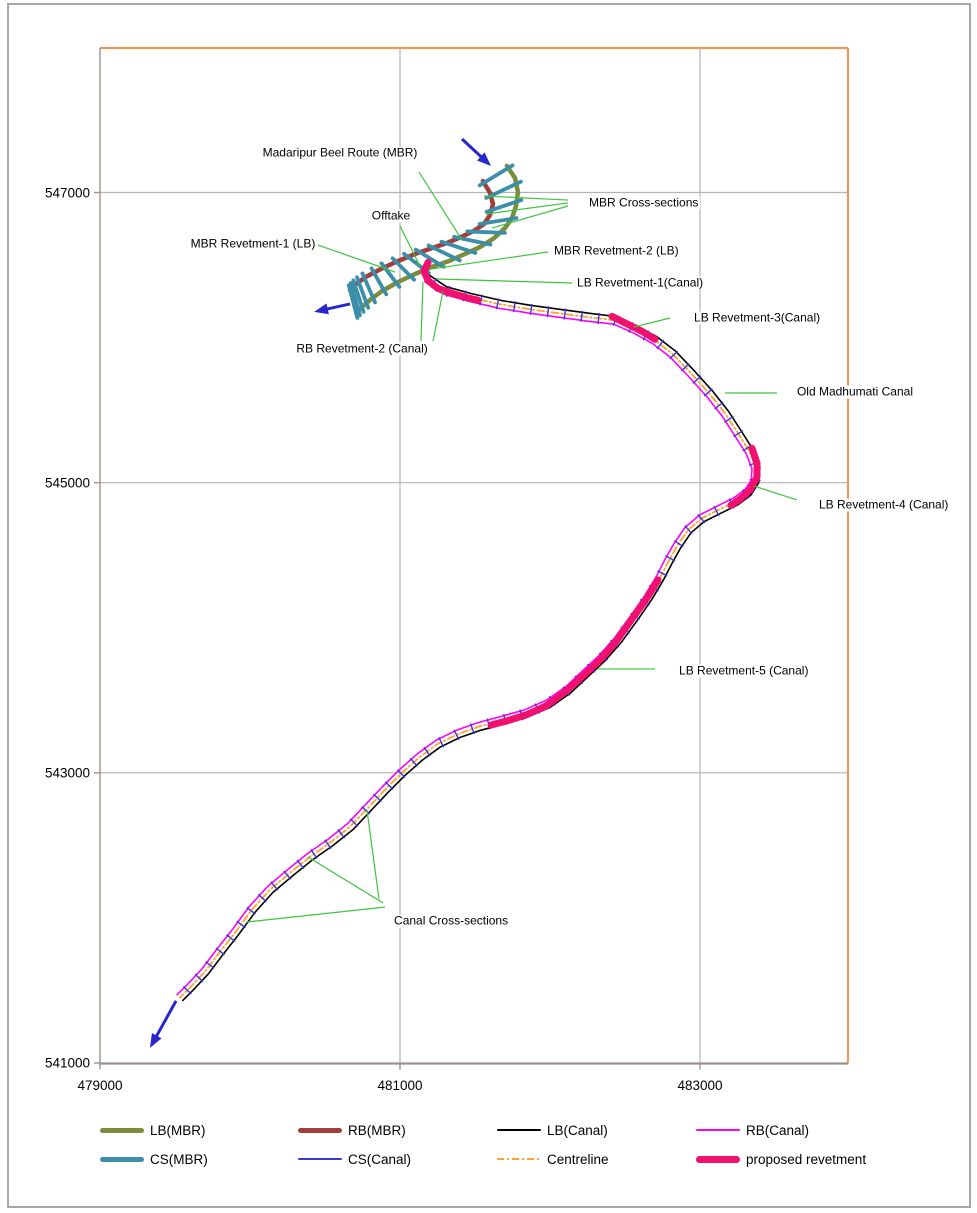 The image size is (977, 1213). Describe the element at coordinates (67, 192) in the screenshot. I see `y-tick-547000: 547000` at that location.